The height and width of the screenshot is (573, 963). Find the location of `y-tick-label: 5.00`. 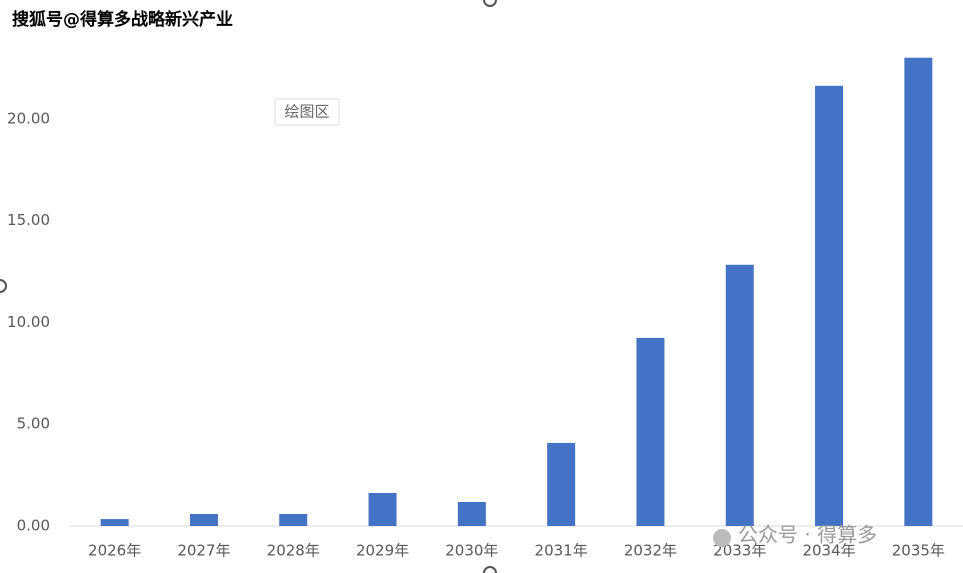

y-tick-label: 5.00 is located at coordinates (33, 424).